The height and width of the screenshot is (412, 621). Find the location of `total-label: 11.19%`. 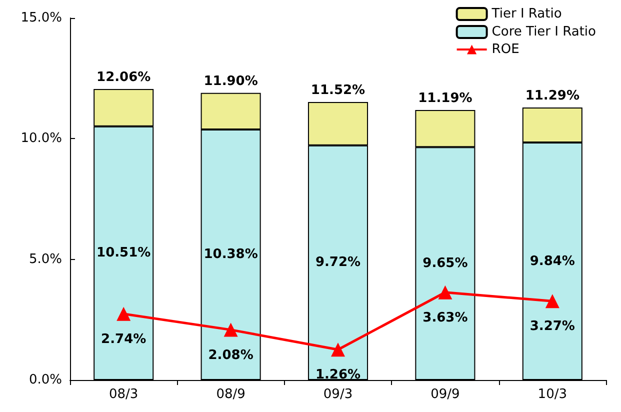

total-label: 11.19% is located at coordinates (445, 98).